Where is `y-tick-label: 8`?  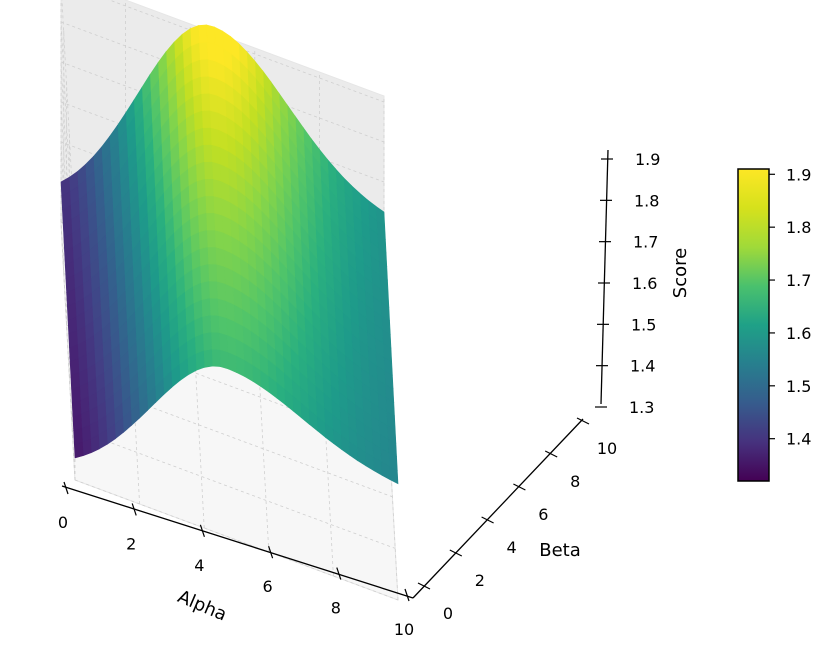
y-tick-label: 8 is located at coordinates (575, 481).